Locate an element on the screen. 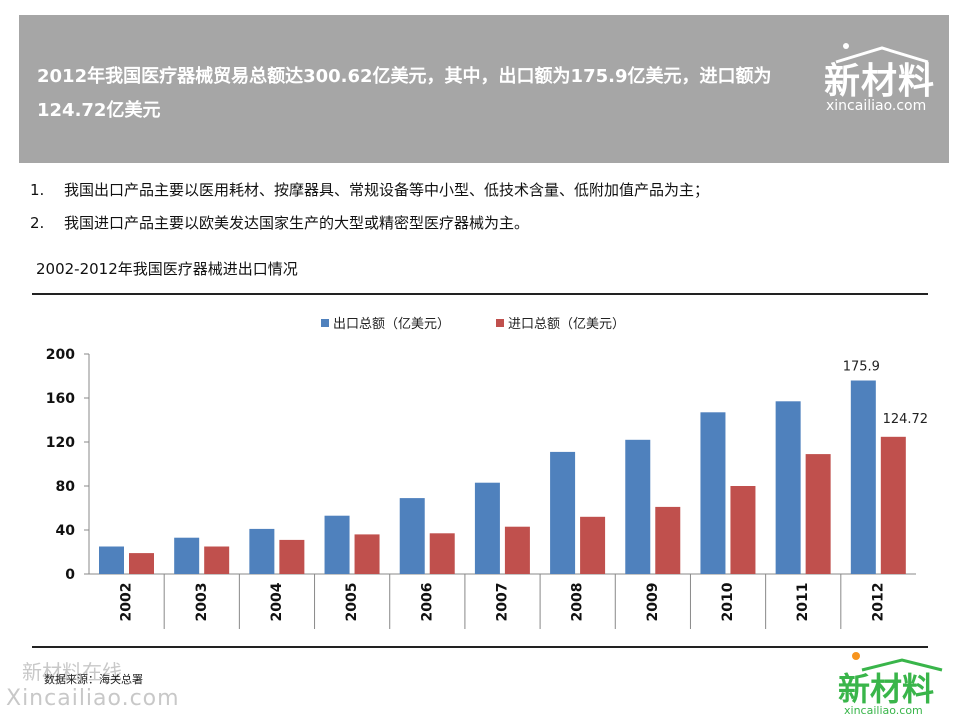  data-label: 175.9 is located at coordinates (861, 367).